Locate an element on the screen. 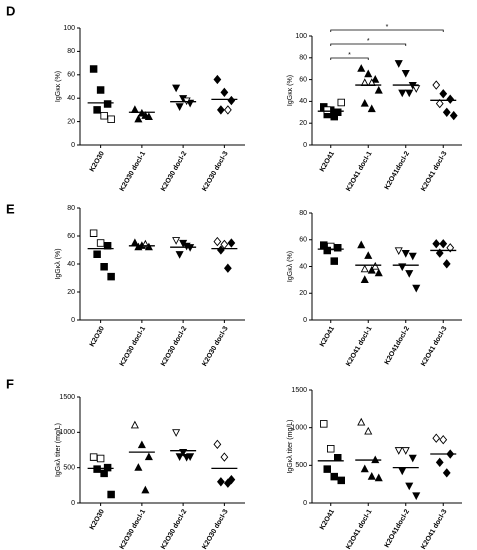 The image size is (477, 550). panel-label: D is located at coordinates (10, 10).